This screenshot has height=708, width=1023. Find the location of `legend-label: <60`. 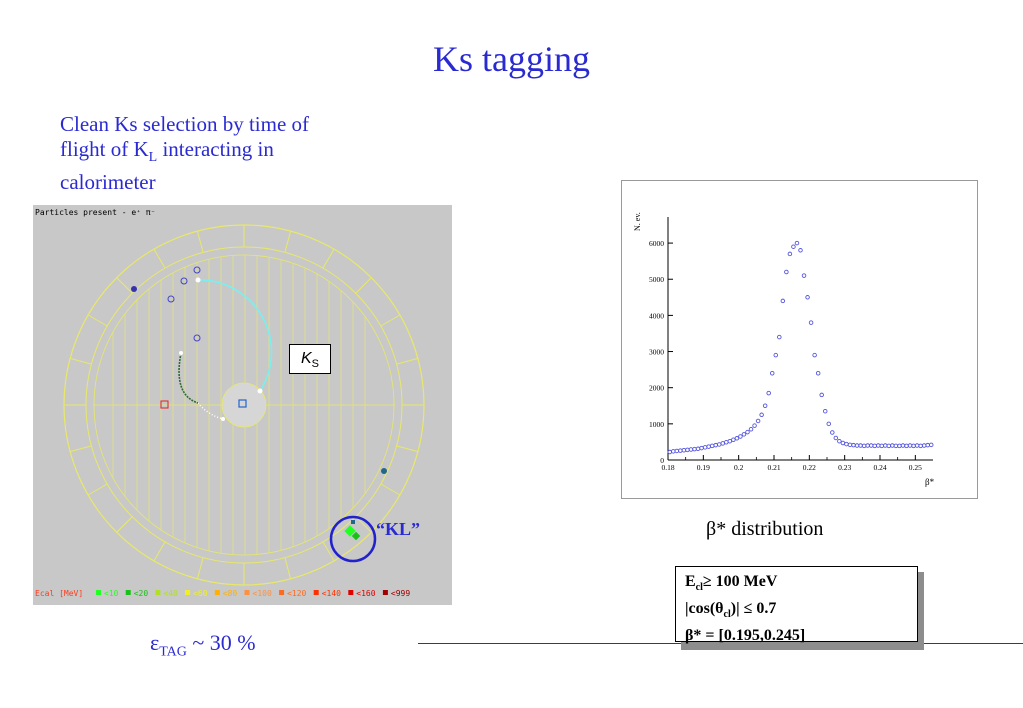

legend-label: <60 is located at coordinates (200, 593).